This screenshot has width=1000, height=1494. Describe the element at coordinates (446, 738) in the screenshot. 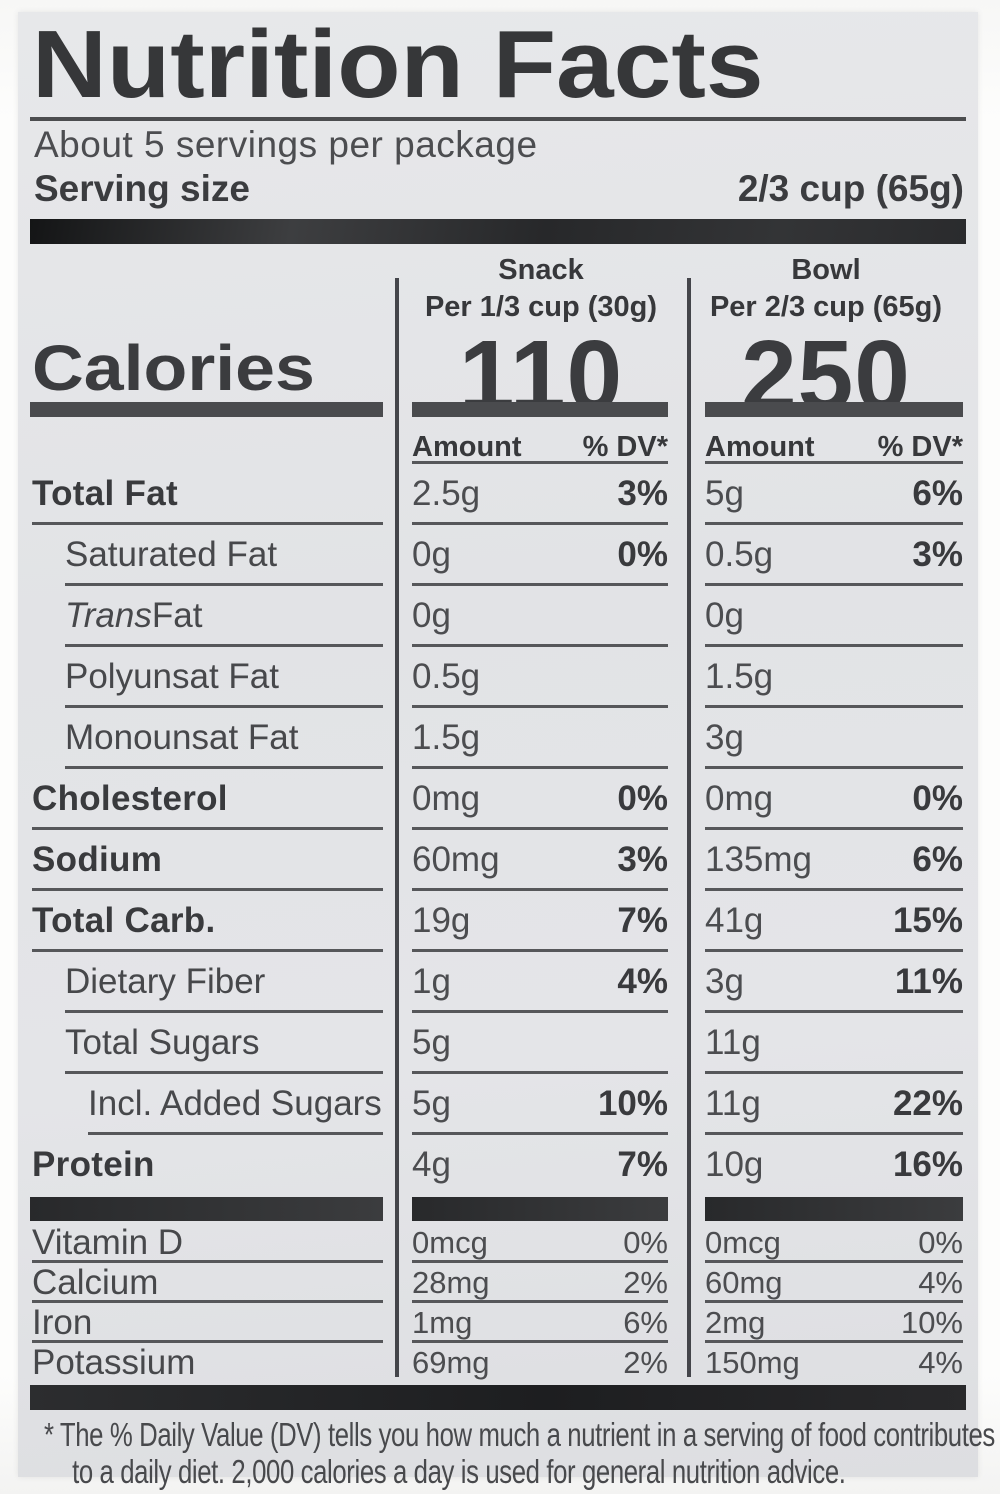

I see `snack-amount: 1.5g` at that location.